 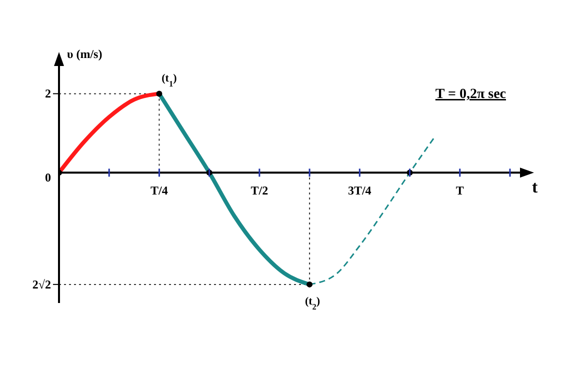 I want to click on x-tick-label: T, so click(x=460, y=191).